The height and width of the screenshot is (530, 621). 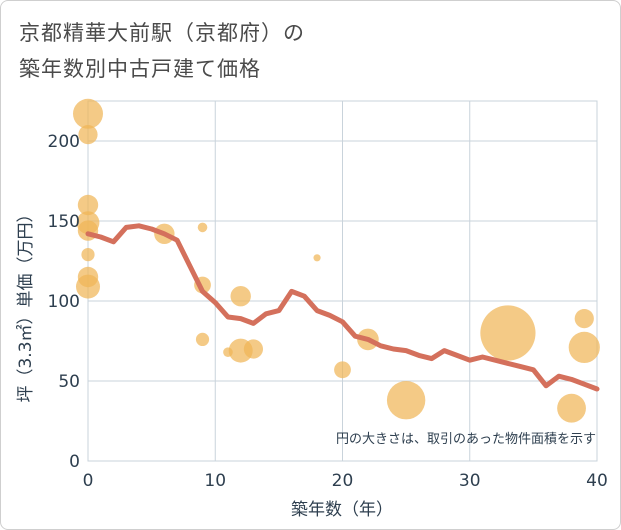 I want to click on y-axis-label: 坪（3.3㎡）単価（万円）, so click(x=26, y=303).